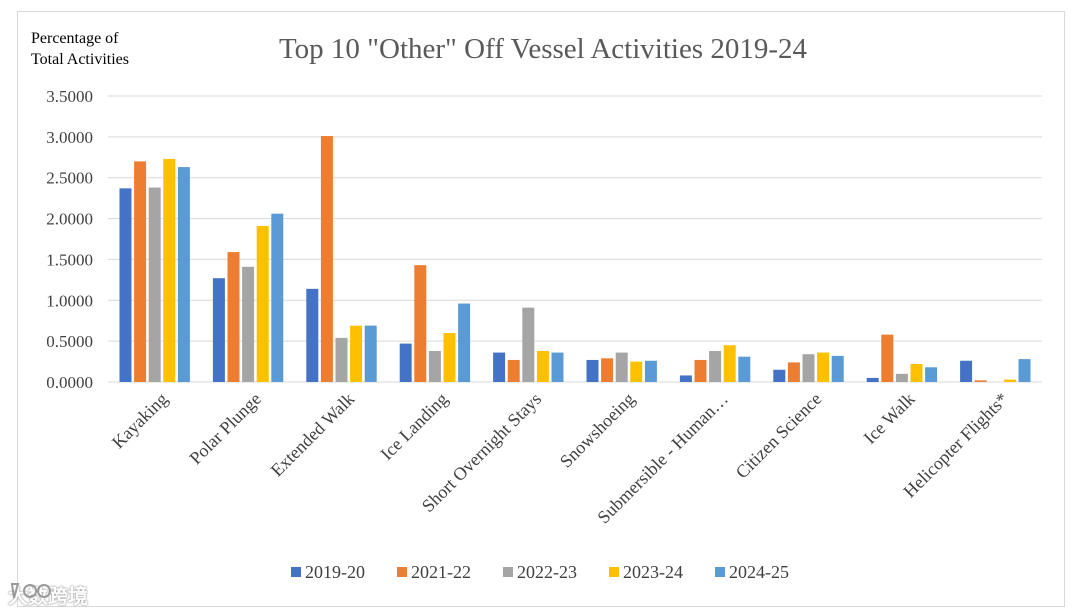 The width and height of the screenshot is (1080, 615). Describe the element at coordinates (69, 96) in the screenshot. I see `y-tick-label: 3.5000` at that location.